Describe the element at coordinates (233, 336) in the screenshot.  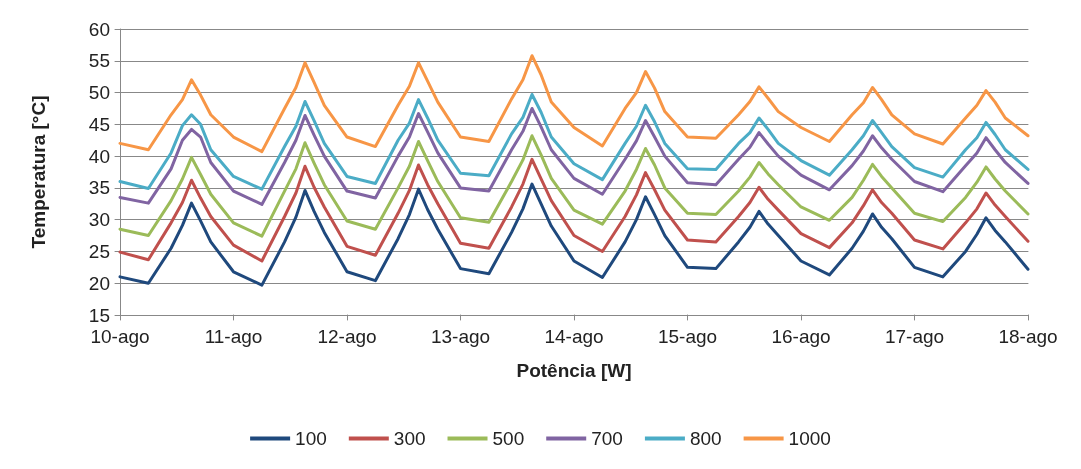
I see `x-tick-label: 11-ago` at that location.